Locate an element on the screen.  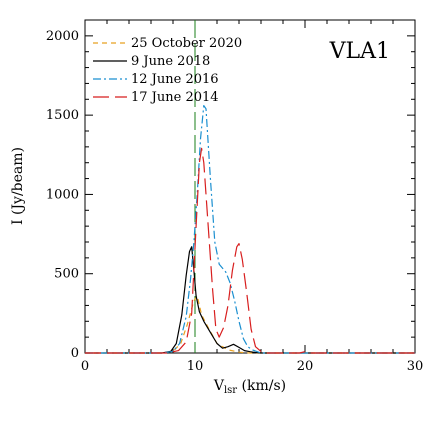
x-axis-title-sub: lsr is located at coordinates (230, 390).